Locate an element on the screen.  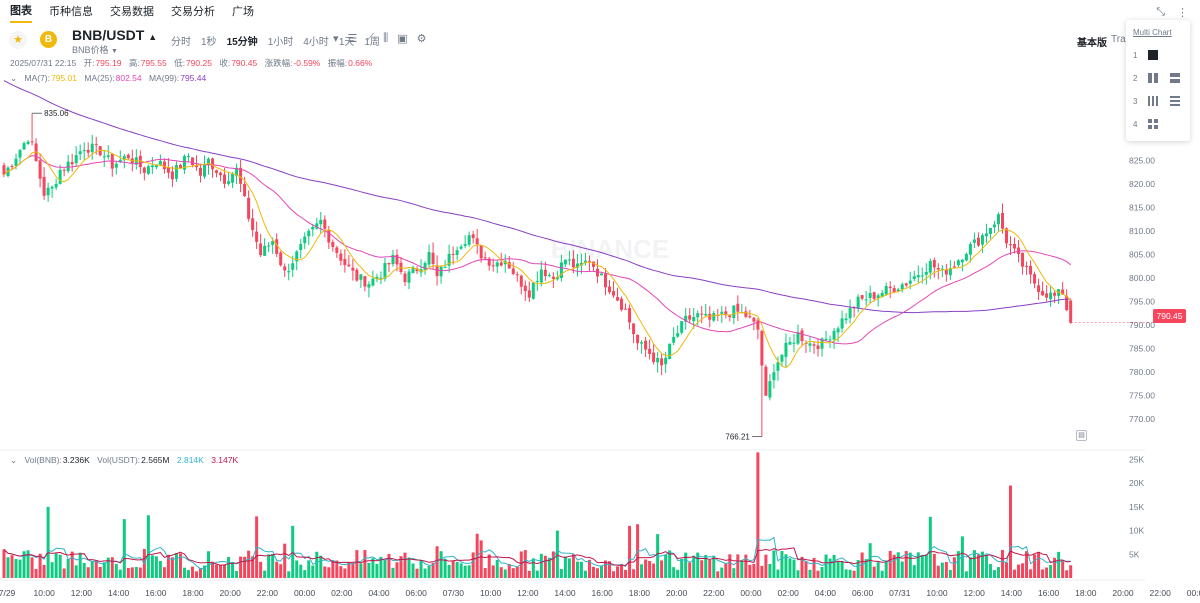
ma7-label: MA(7): is located at coordinates (37, 78).